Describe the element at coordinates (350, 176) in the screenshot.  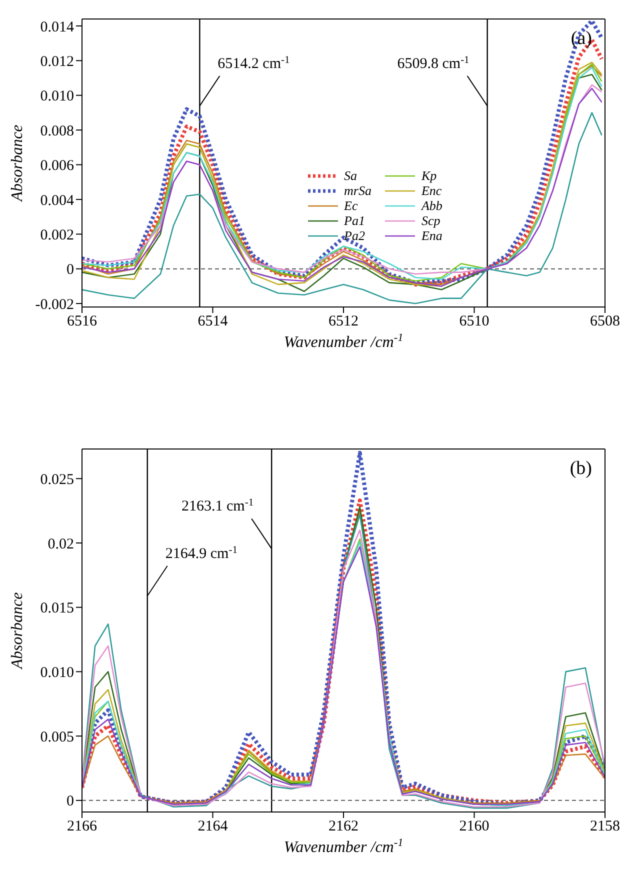
I see `legend-label: Sa` at that location.